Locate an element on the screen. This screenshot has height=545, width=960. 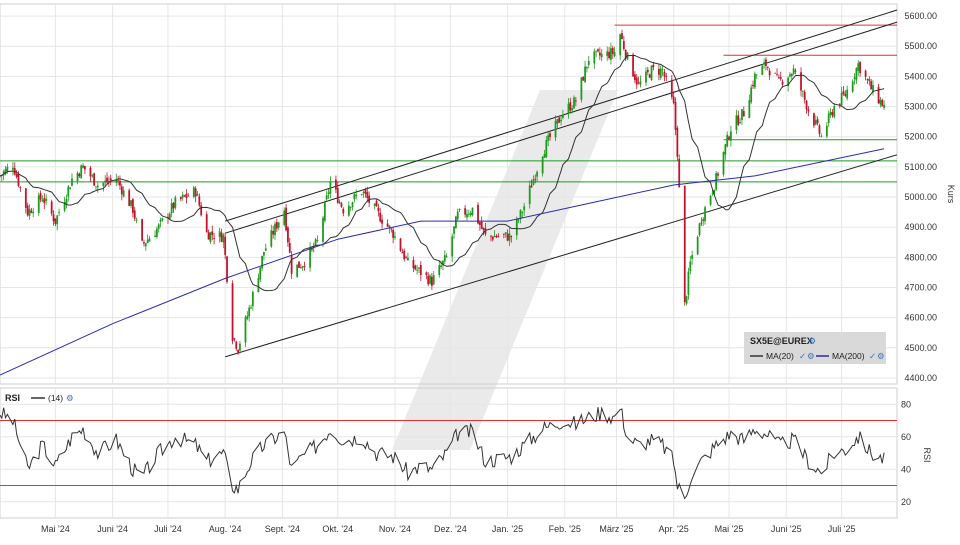
y-tick-label: 4900.00 is located at coordinates (920, 227).